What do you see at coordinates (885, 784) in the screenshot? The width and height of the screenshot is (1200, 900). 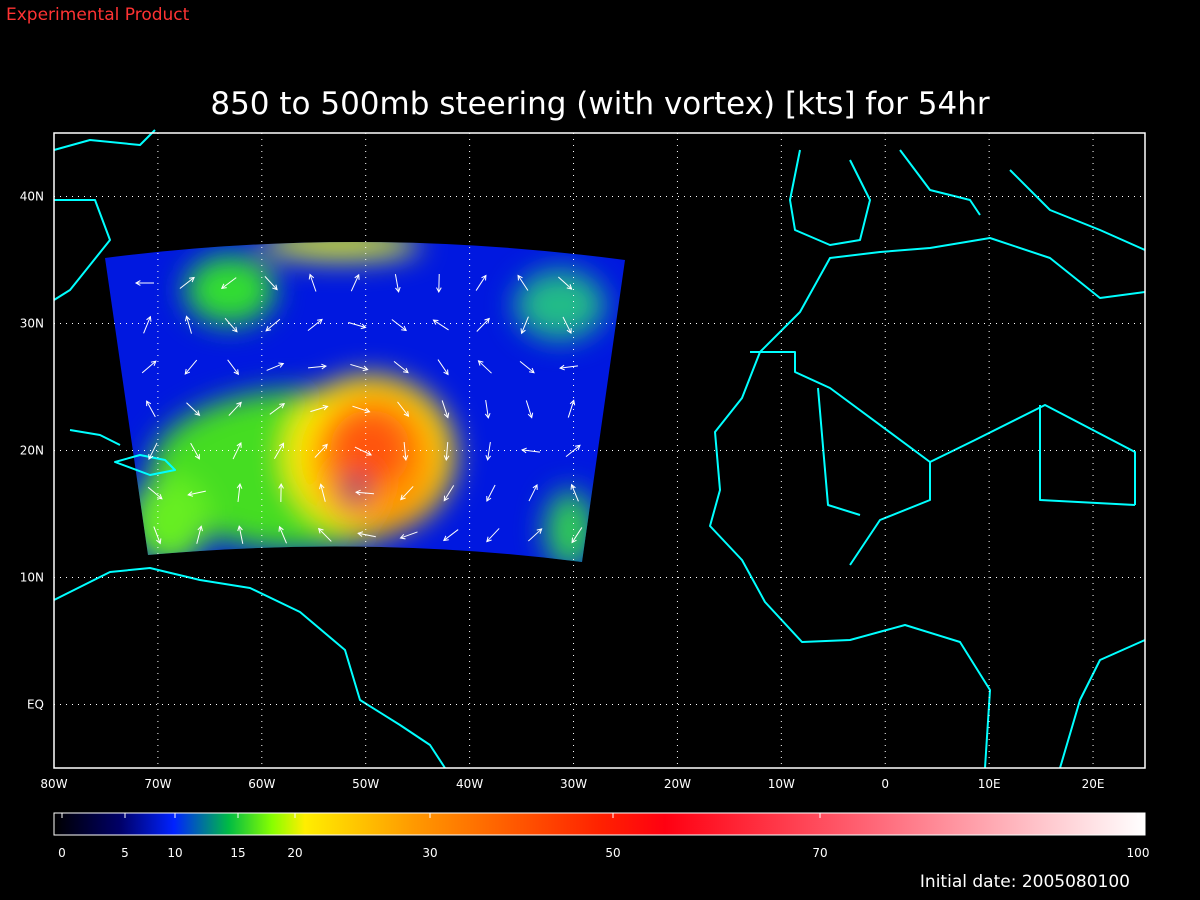 I see `x-tick-label: 0` at bounding box center [885, 784].